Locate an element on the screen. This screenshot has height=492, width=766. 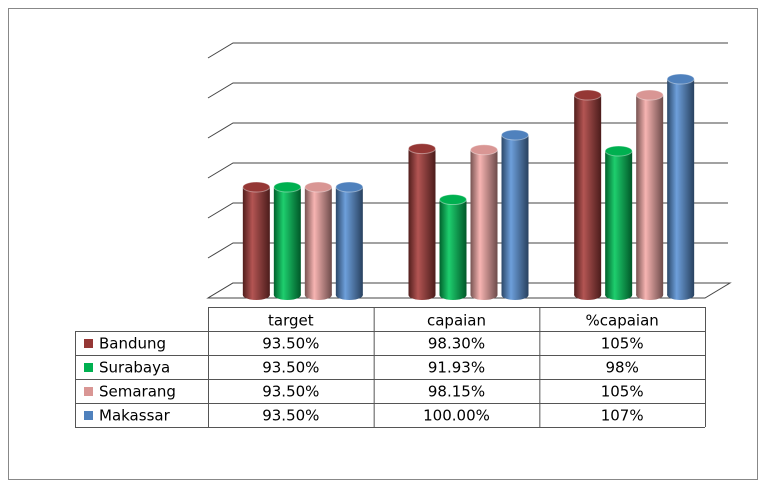
legend-label: Makassar is located at coordinates (135, 416).